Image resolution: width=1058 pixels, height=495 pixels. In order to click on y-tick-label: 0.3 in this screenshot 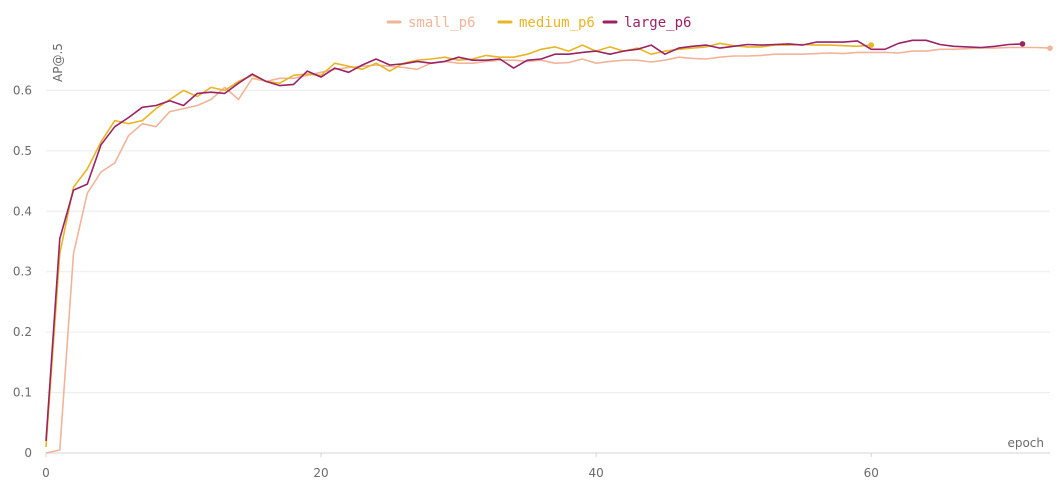, I will do `click(22, 272)`.